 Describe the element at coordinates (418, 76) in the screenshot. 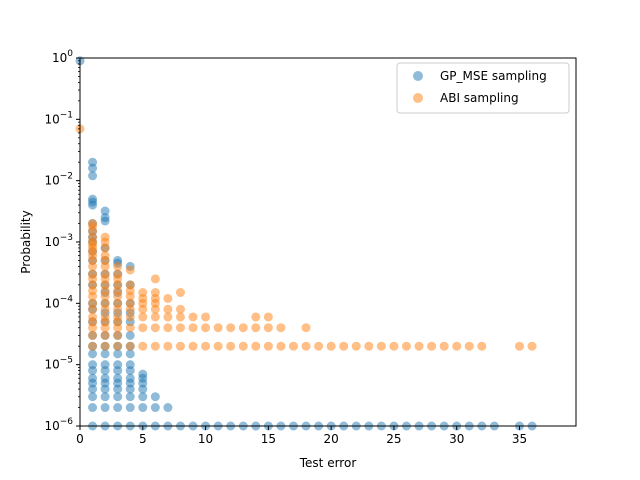

I see `legend-marker-gp-mse` at that location.